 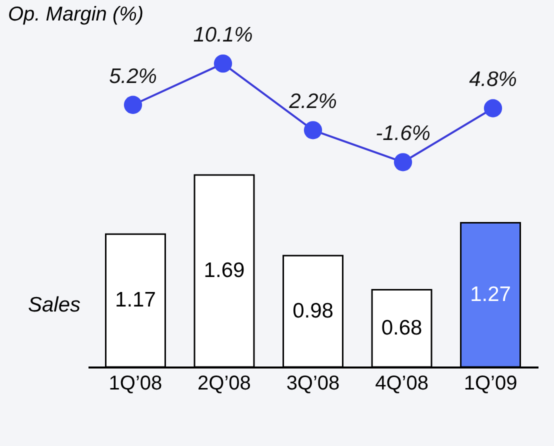 What do you see at coordinates (490, 294) in the screenshot?
I see `data-label: 1.27` at bounding box center [490, 294].